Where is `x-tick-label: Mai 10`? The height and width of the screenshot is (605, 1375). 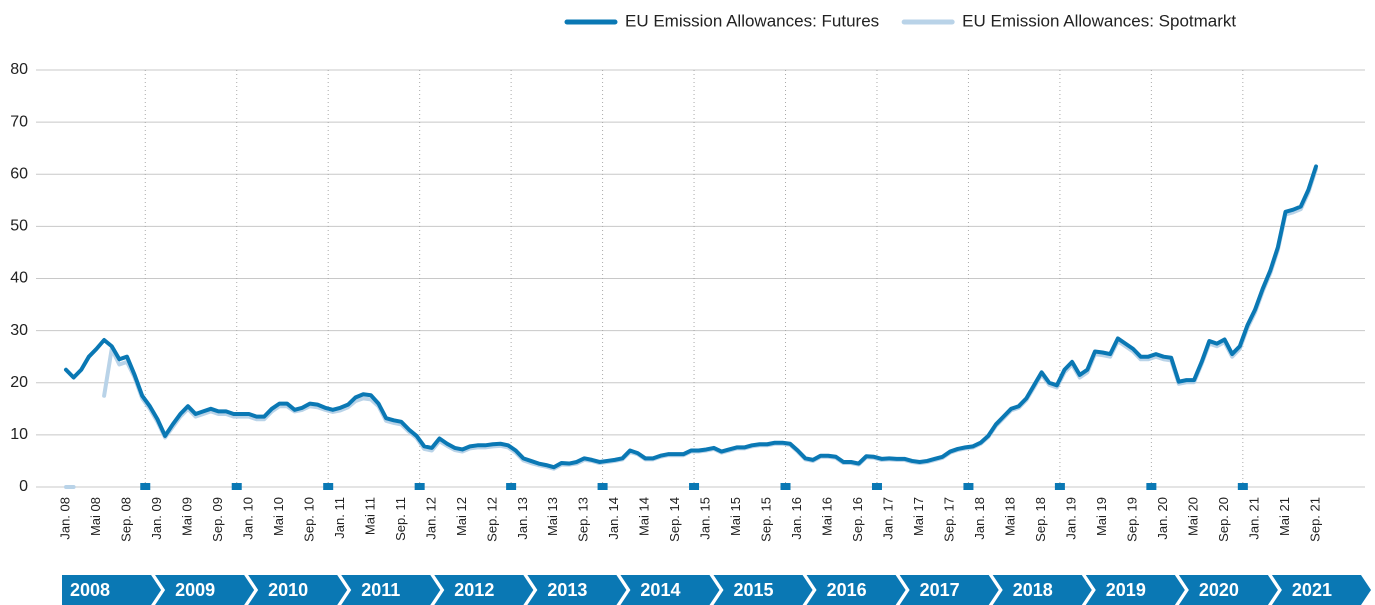 x-tick-label: Mai 10 is located at coordinates (278, 516).